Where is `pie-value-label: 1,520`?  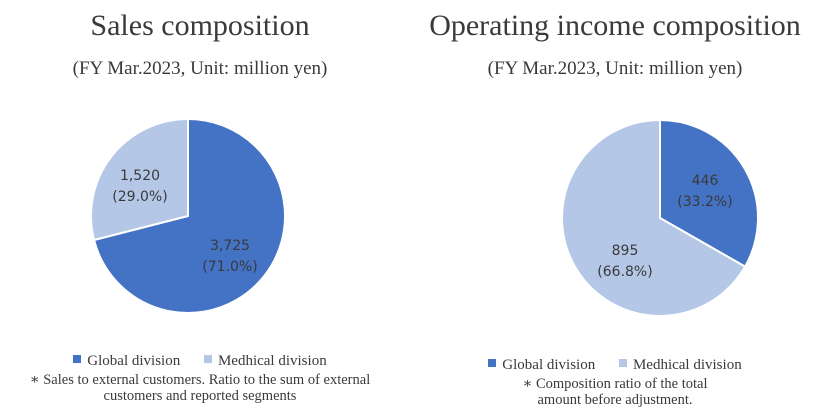 pie-value-label: 1,520 is located at coordinates (140, 176).